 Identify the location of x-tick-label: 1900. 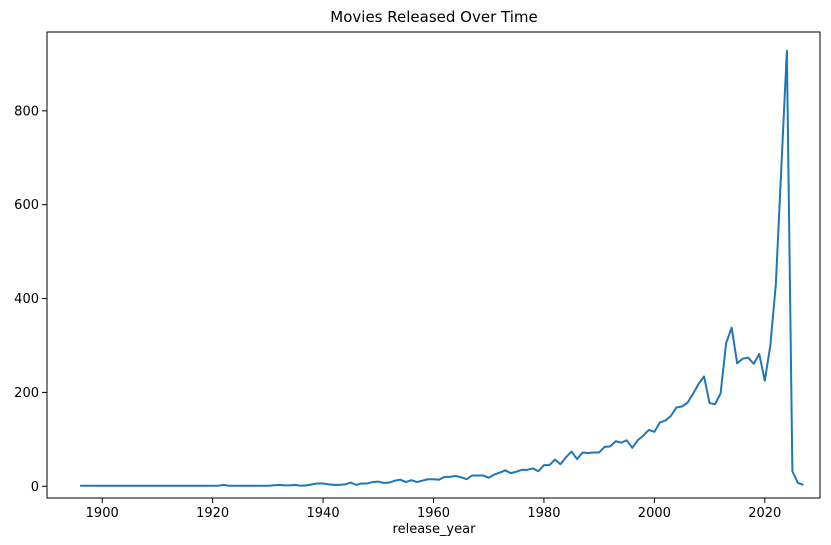
(102, 513).